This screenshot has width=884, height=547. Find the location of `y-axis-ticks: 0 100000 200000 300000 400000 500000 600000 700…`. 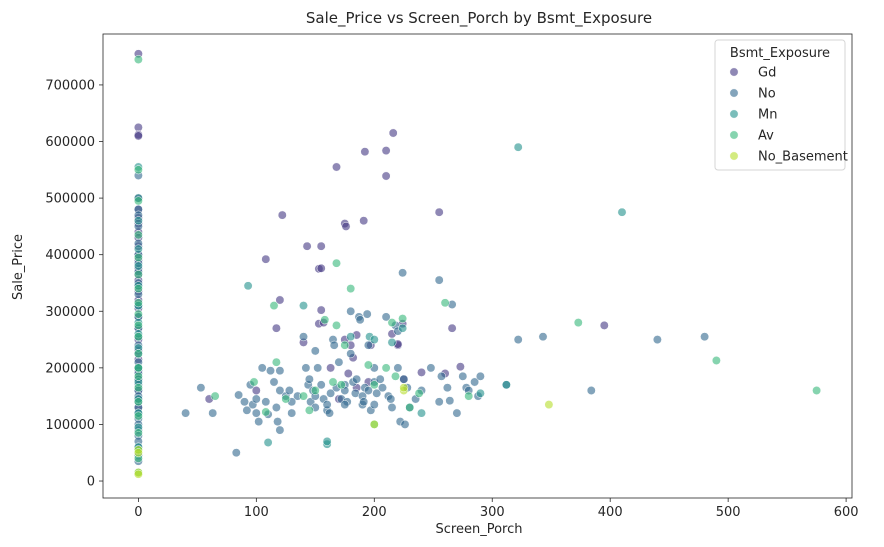

y-axis-ticks: 0 100000 200000 300000 400000 500000 600000 700… is located at coordinates (74, 284).